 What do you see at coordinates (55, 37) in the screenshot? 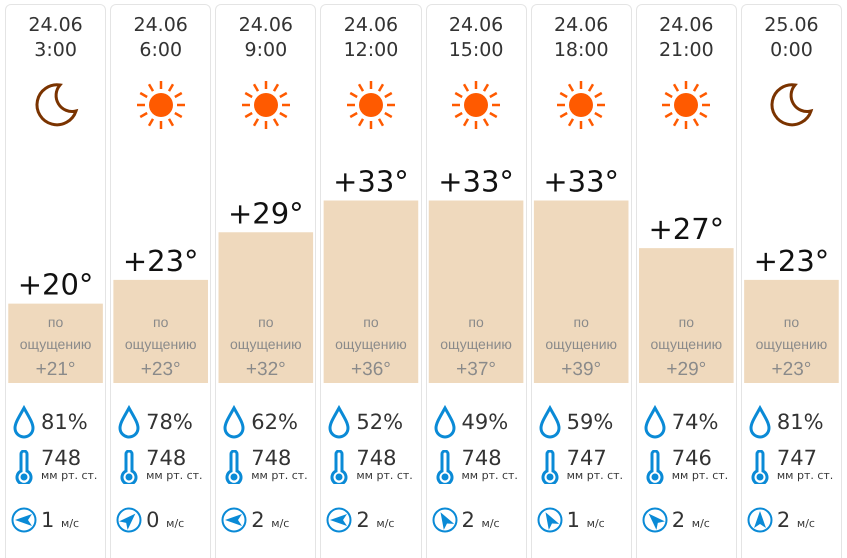
I see `x-tick-label: 24.06 3:00` at bounding box center [55, 37].